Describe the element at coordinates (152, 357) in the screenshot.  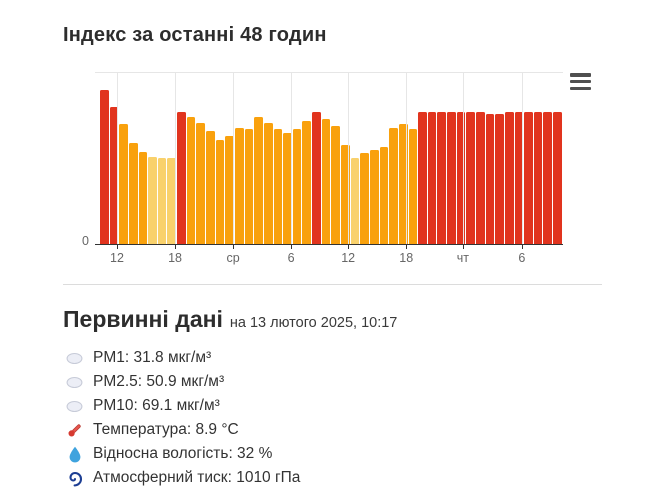
I see `primary-data-value: PM1: 31.8 мкг/м³` at that location.